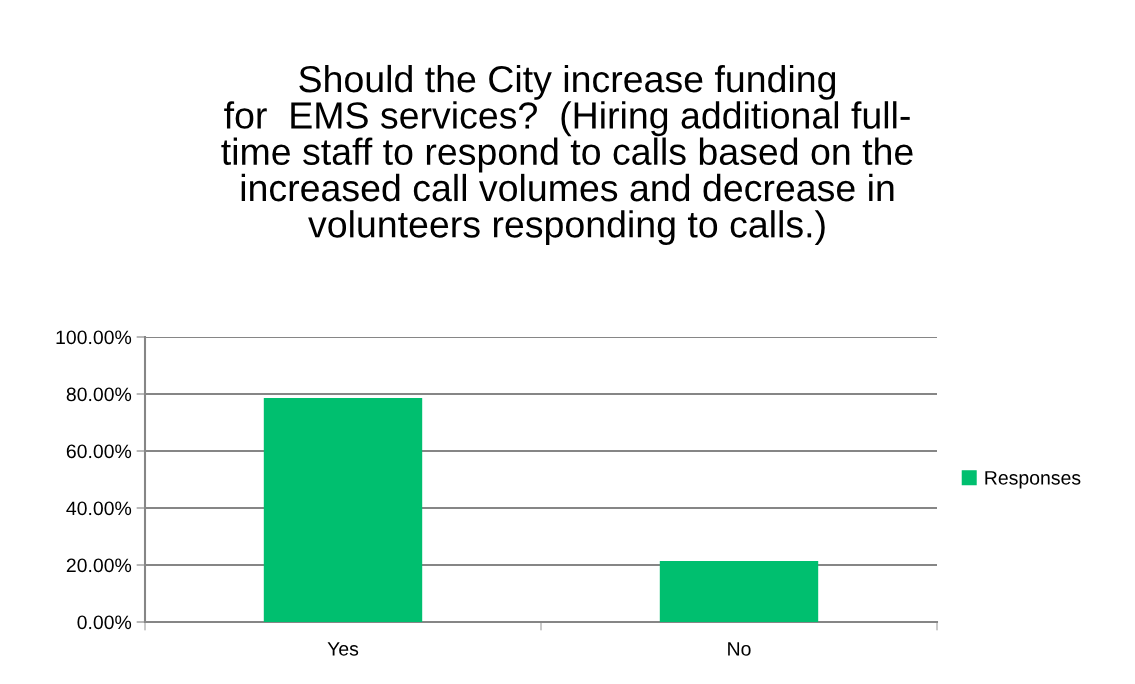  What do you see at coordinates (99, 565) in the screenshot?
I see `y-tick-label: 20.00%` at bounding box center [99, 565].